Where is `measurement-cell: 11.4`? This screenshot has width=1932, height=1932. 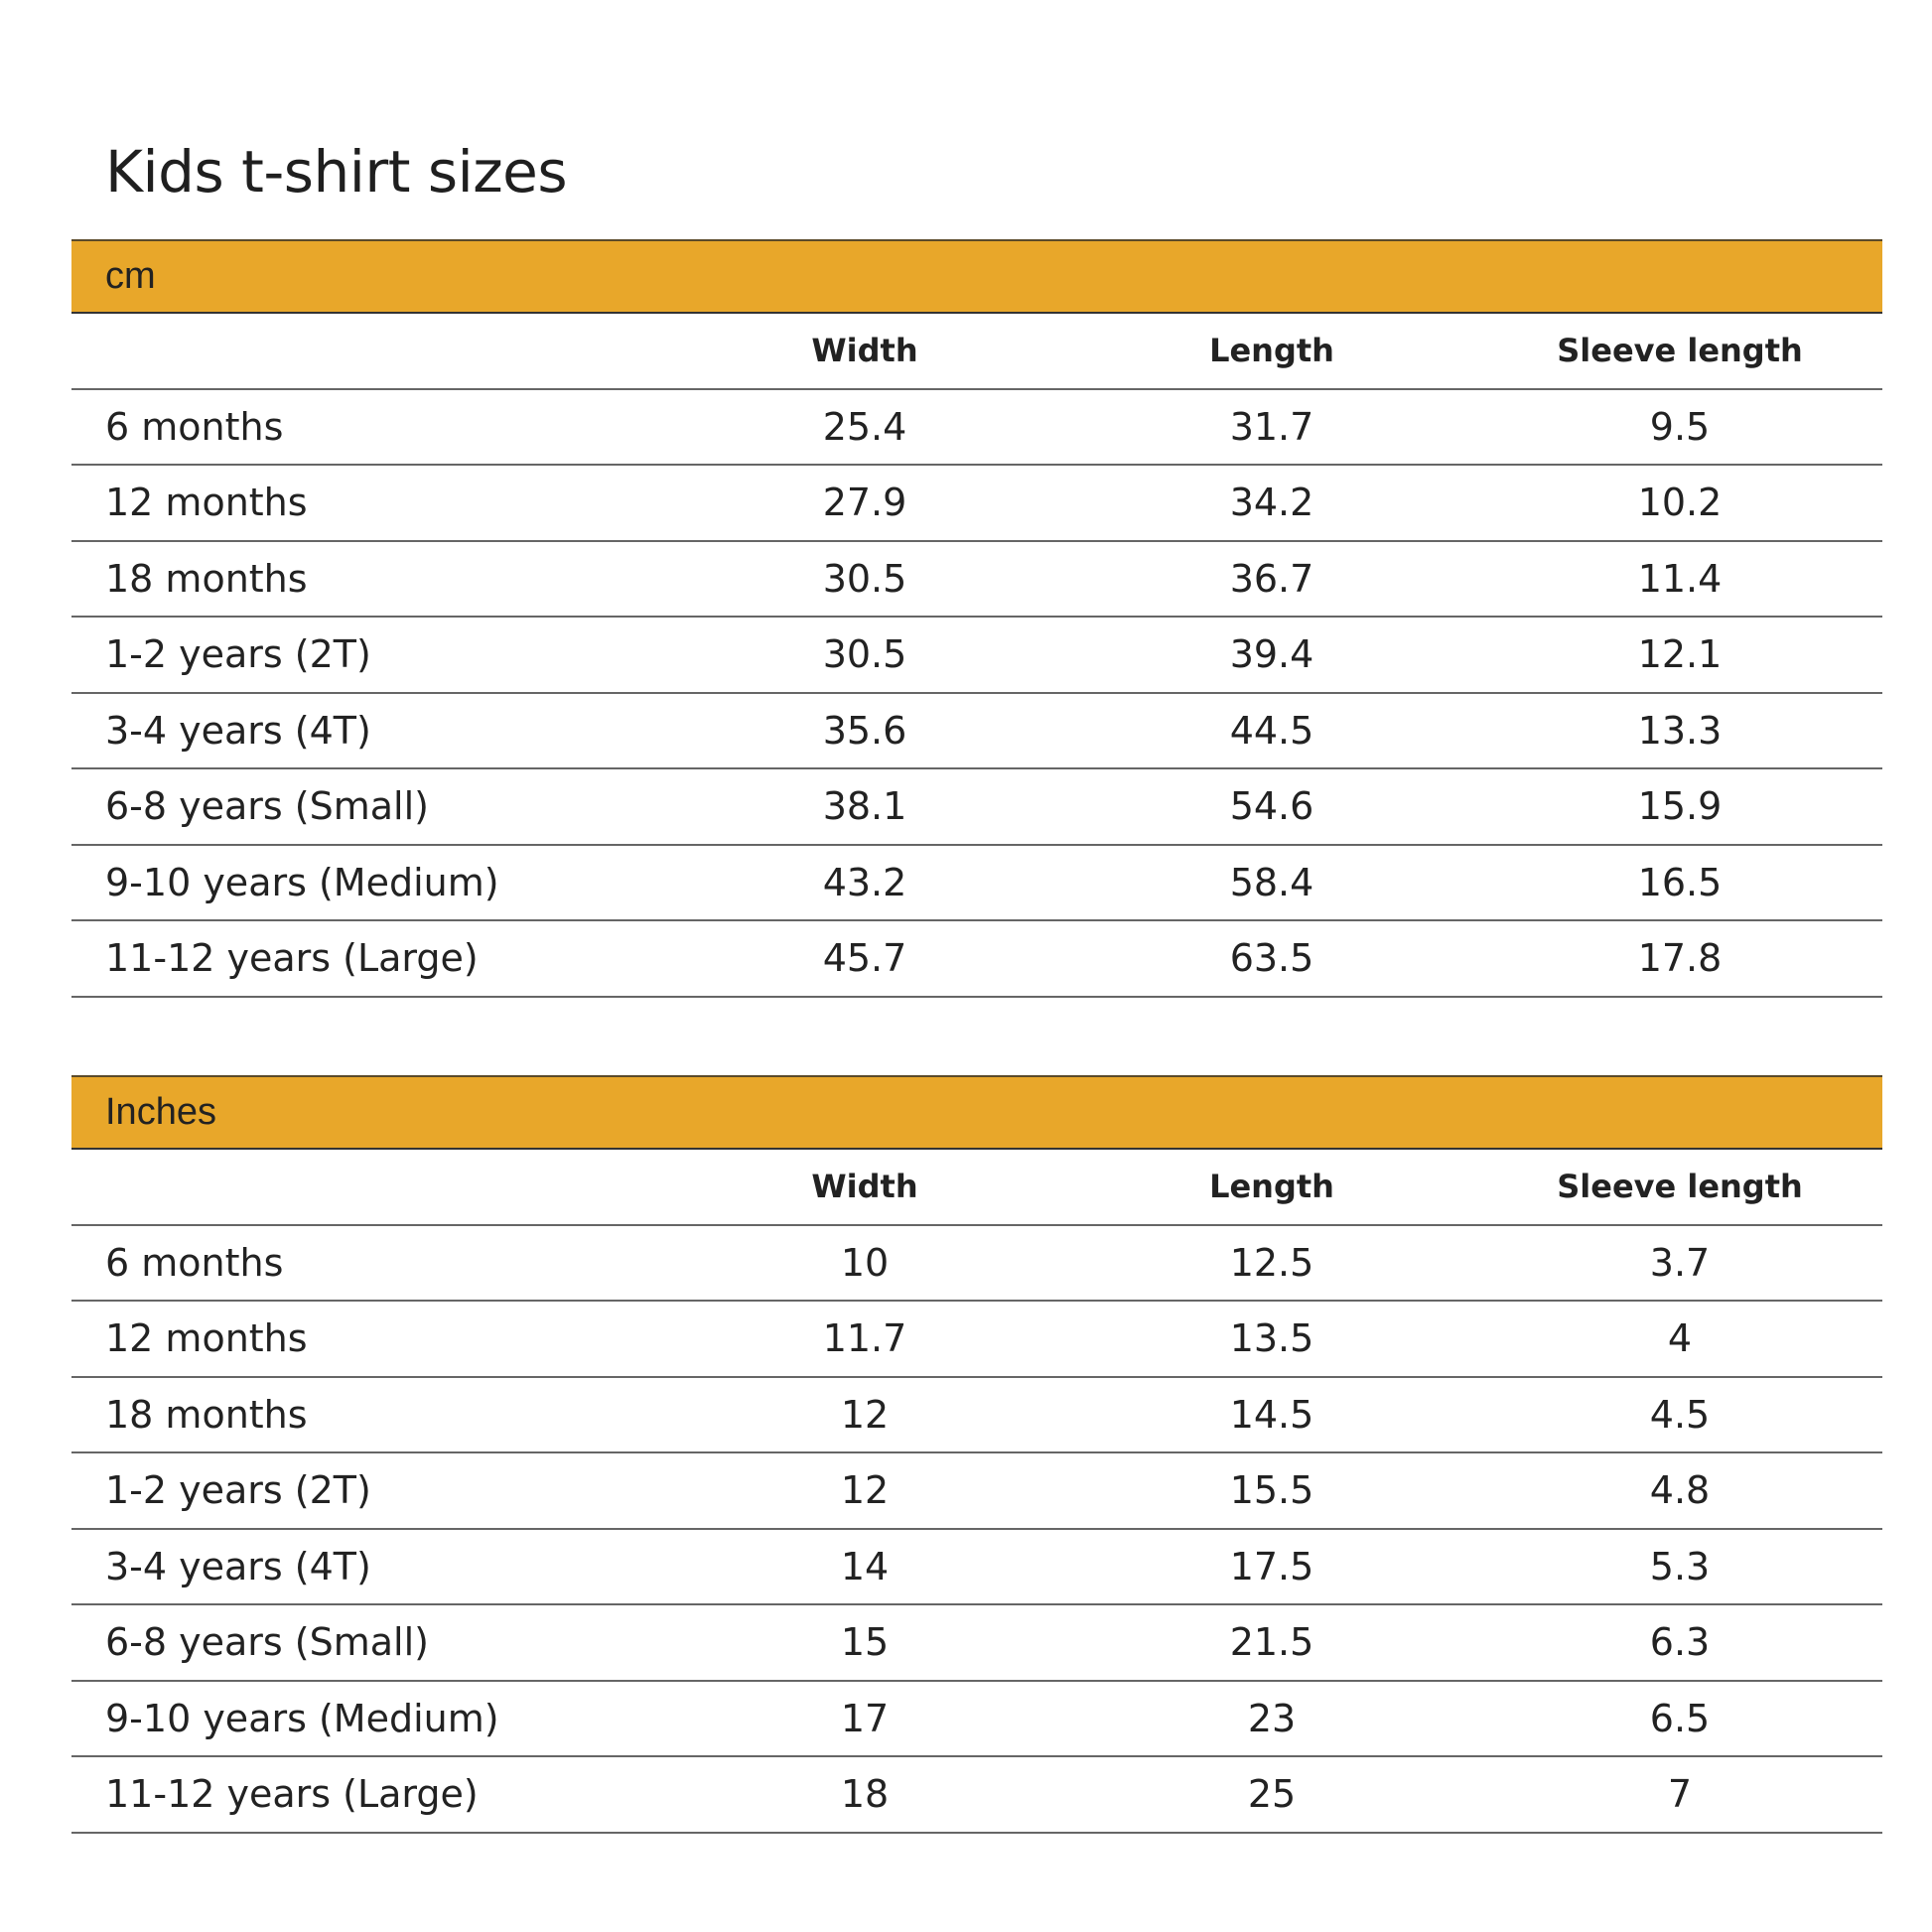 measurement-cell: 11.4 is located at coordinates (1680, 578).